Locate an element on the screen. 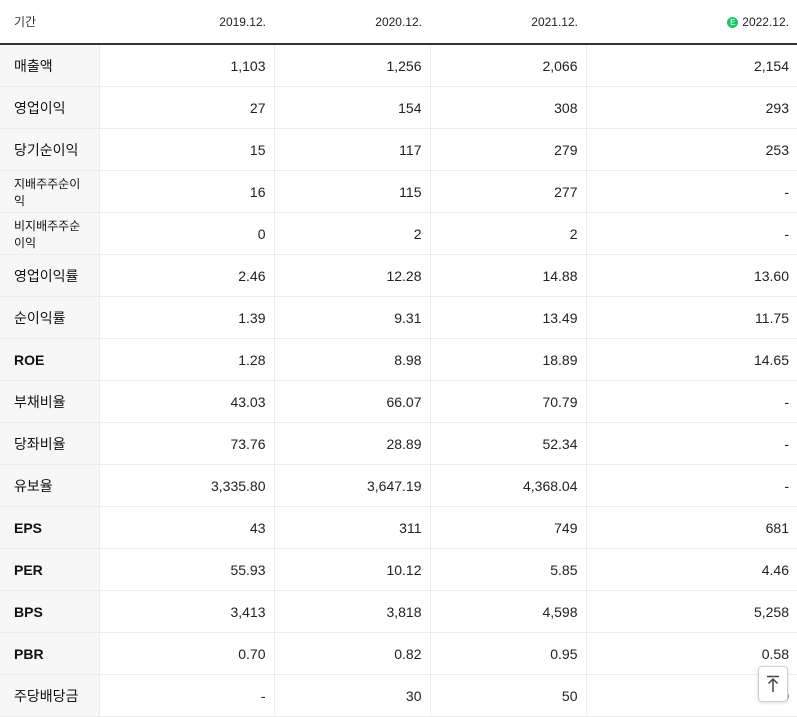 Image resolution: width=797 pixels, height=717 pixels. scroll-top-button is located at coordinates (773, 684).